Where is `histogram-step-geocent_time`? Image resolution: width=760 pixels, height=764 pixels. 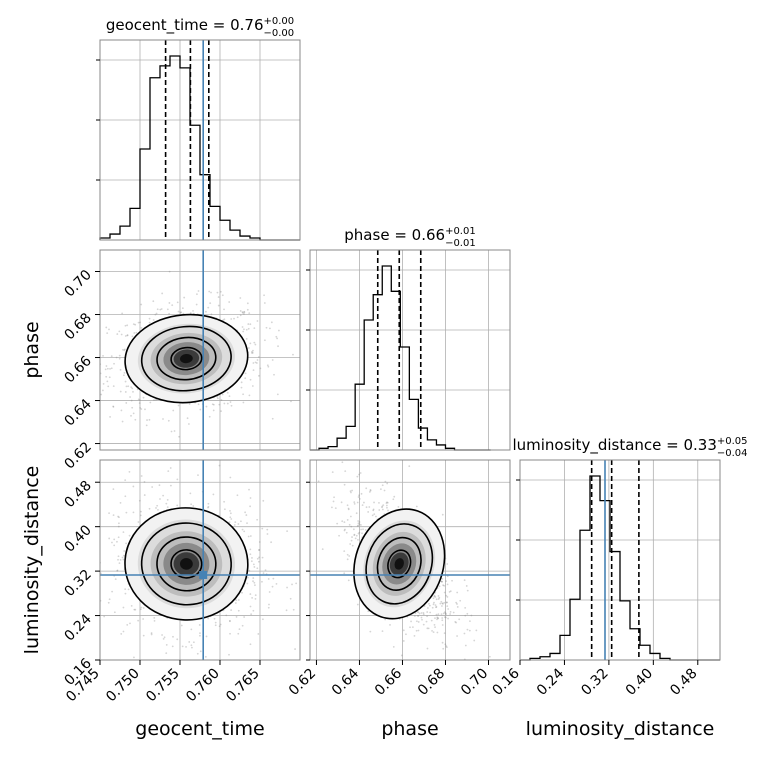 histogram-step-geocent_time is located at coordinates (199, 148).